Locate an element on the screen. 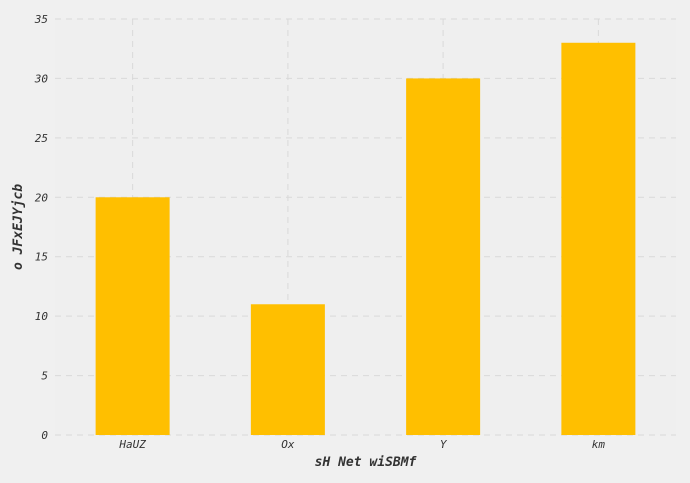 The width and height of the screenshot is (690, 483). y-tick-label: 35 is located at coordinates (41, 19).